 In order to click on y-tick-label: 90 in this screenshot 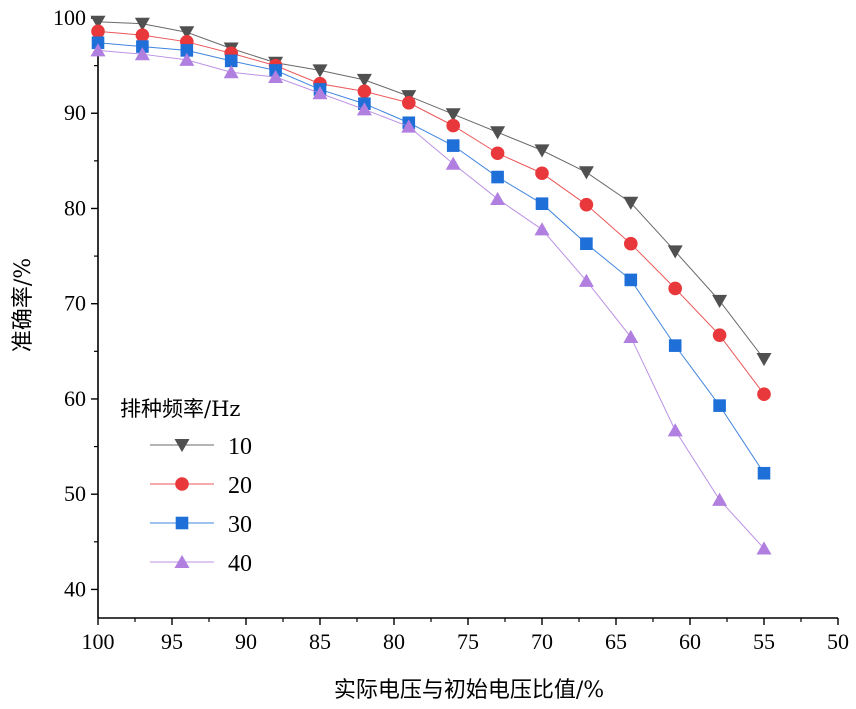, I will do `click(75, 112)`.